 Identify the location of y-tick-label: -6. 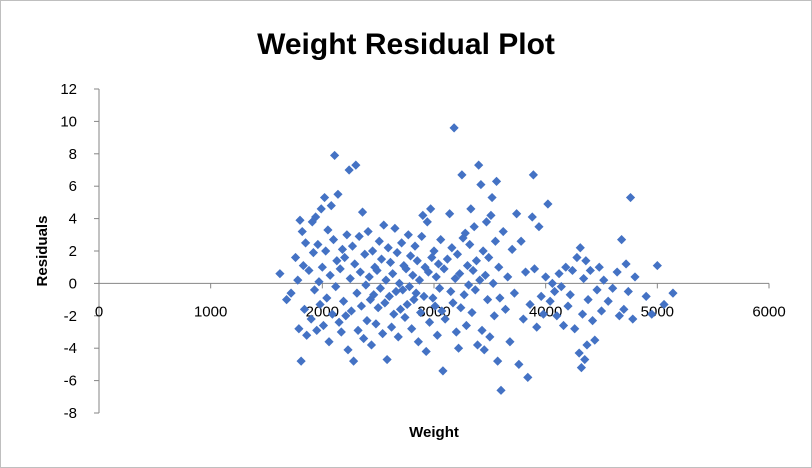
(70, 381).